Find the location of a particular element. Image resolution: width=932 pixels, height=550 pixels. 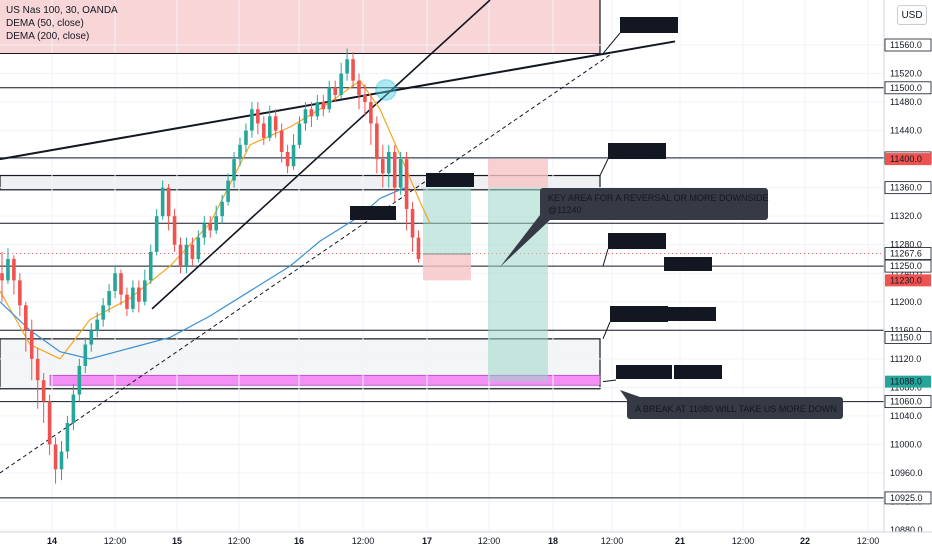

price-marker-label: 11267.6 is located at coordinates (906, 254).